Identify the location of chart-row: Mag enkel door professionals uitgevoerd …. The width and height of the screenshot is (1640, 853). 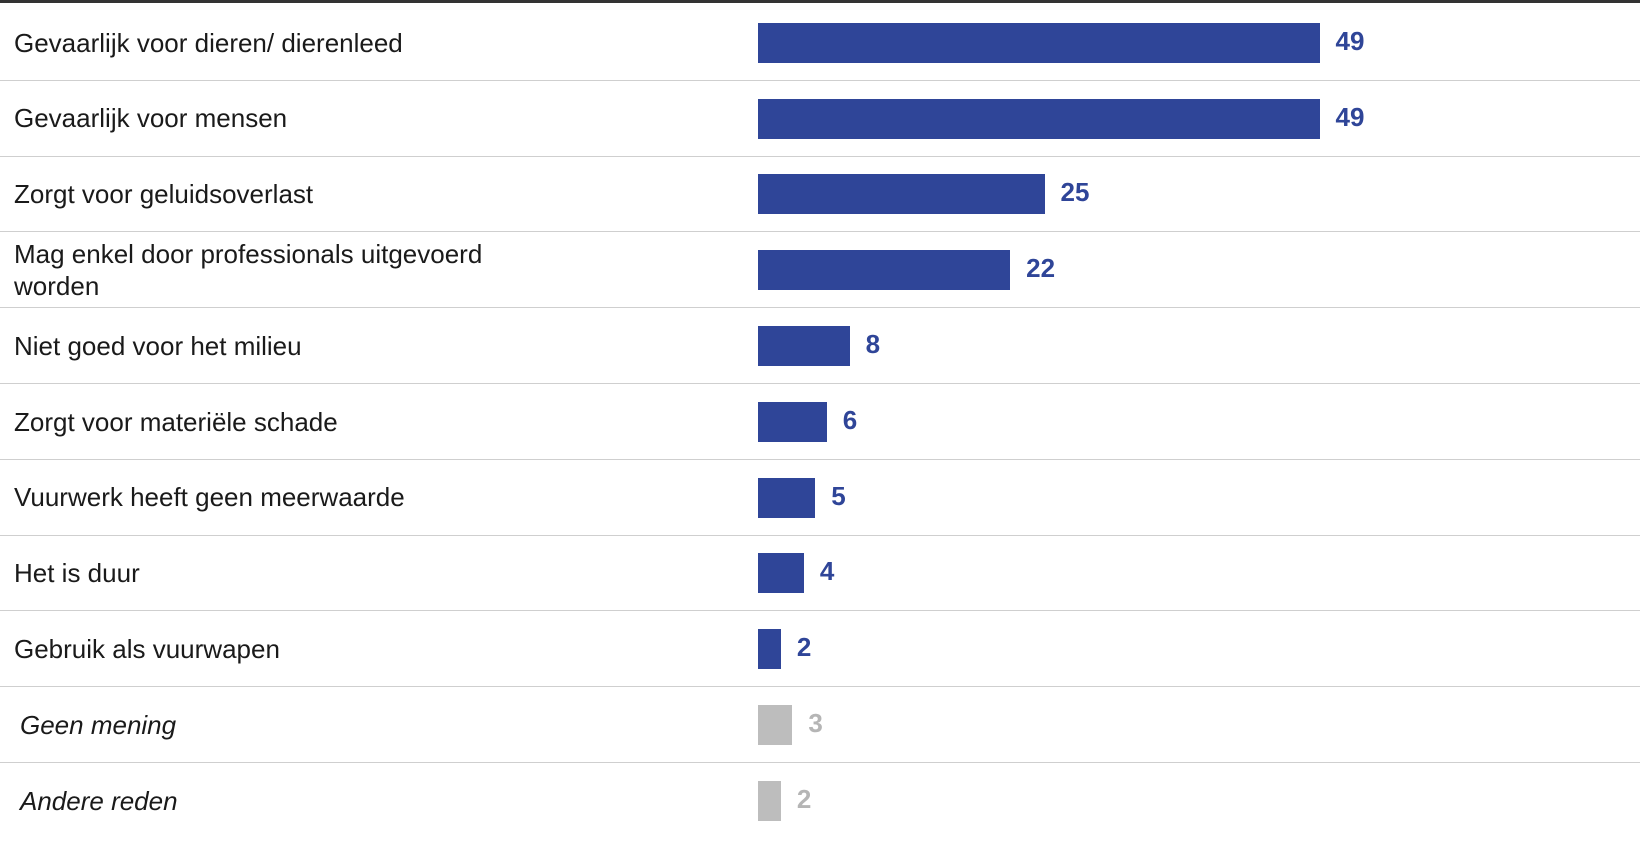
(820, 270).